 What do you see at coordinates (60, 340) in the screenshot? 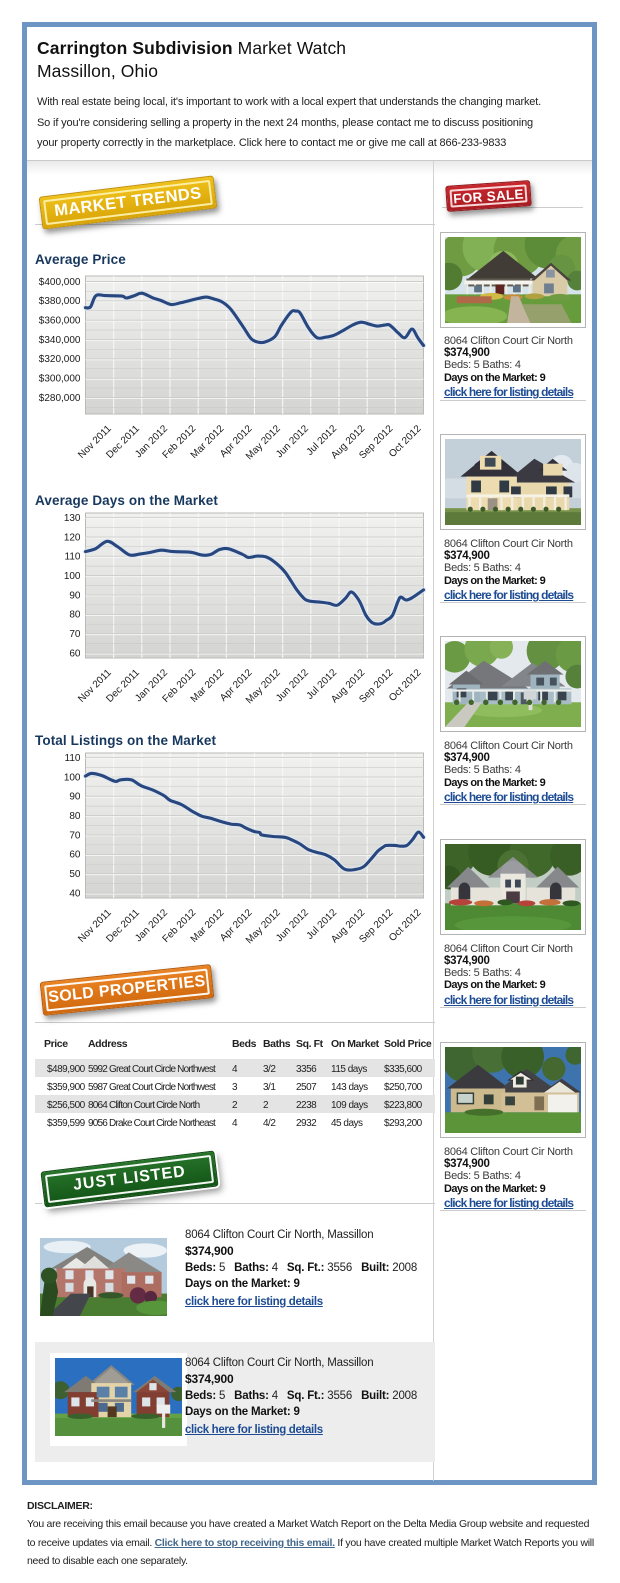
I see `svg-text: $340,000` at bounding box center [60, 340].